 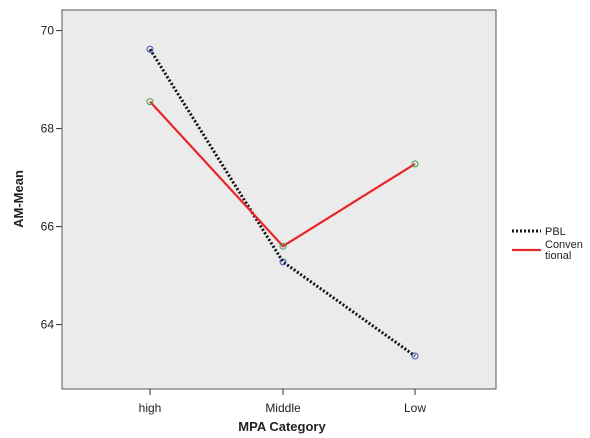 What do you see at coordinates (564, 245) in the screenshot?
I see `legend-label-line: Conven` at bounding box center [564, 245].